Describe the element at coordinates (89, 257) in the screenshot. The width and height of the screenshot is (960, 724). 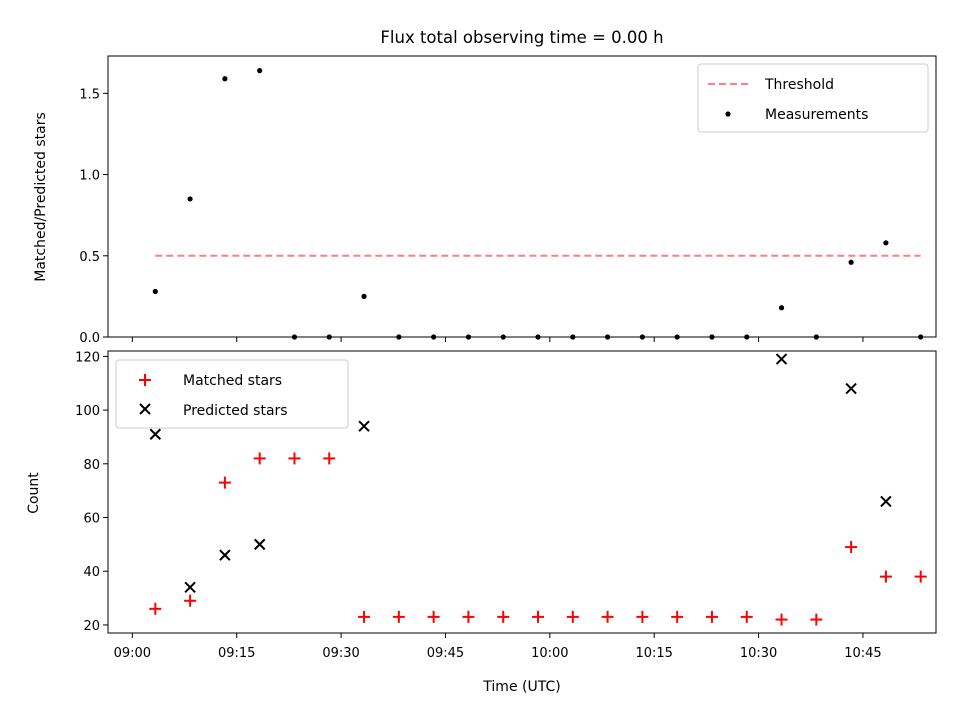
I see `y-tick-label: 0.5` at that location.